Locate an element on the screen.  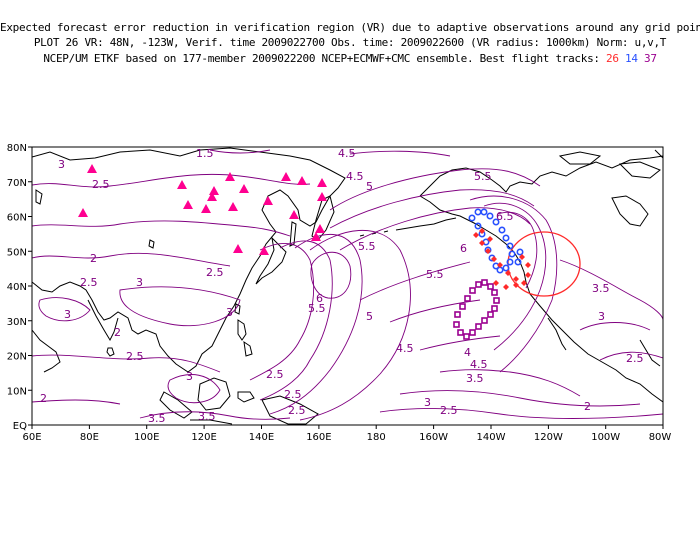
lon-tick-label: 80W is located at coordinates (660, 437).